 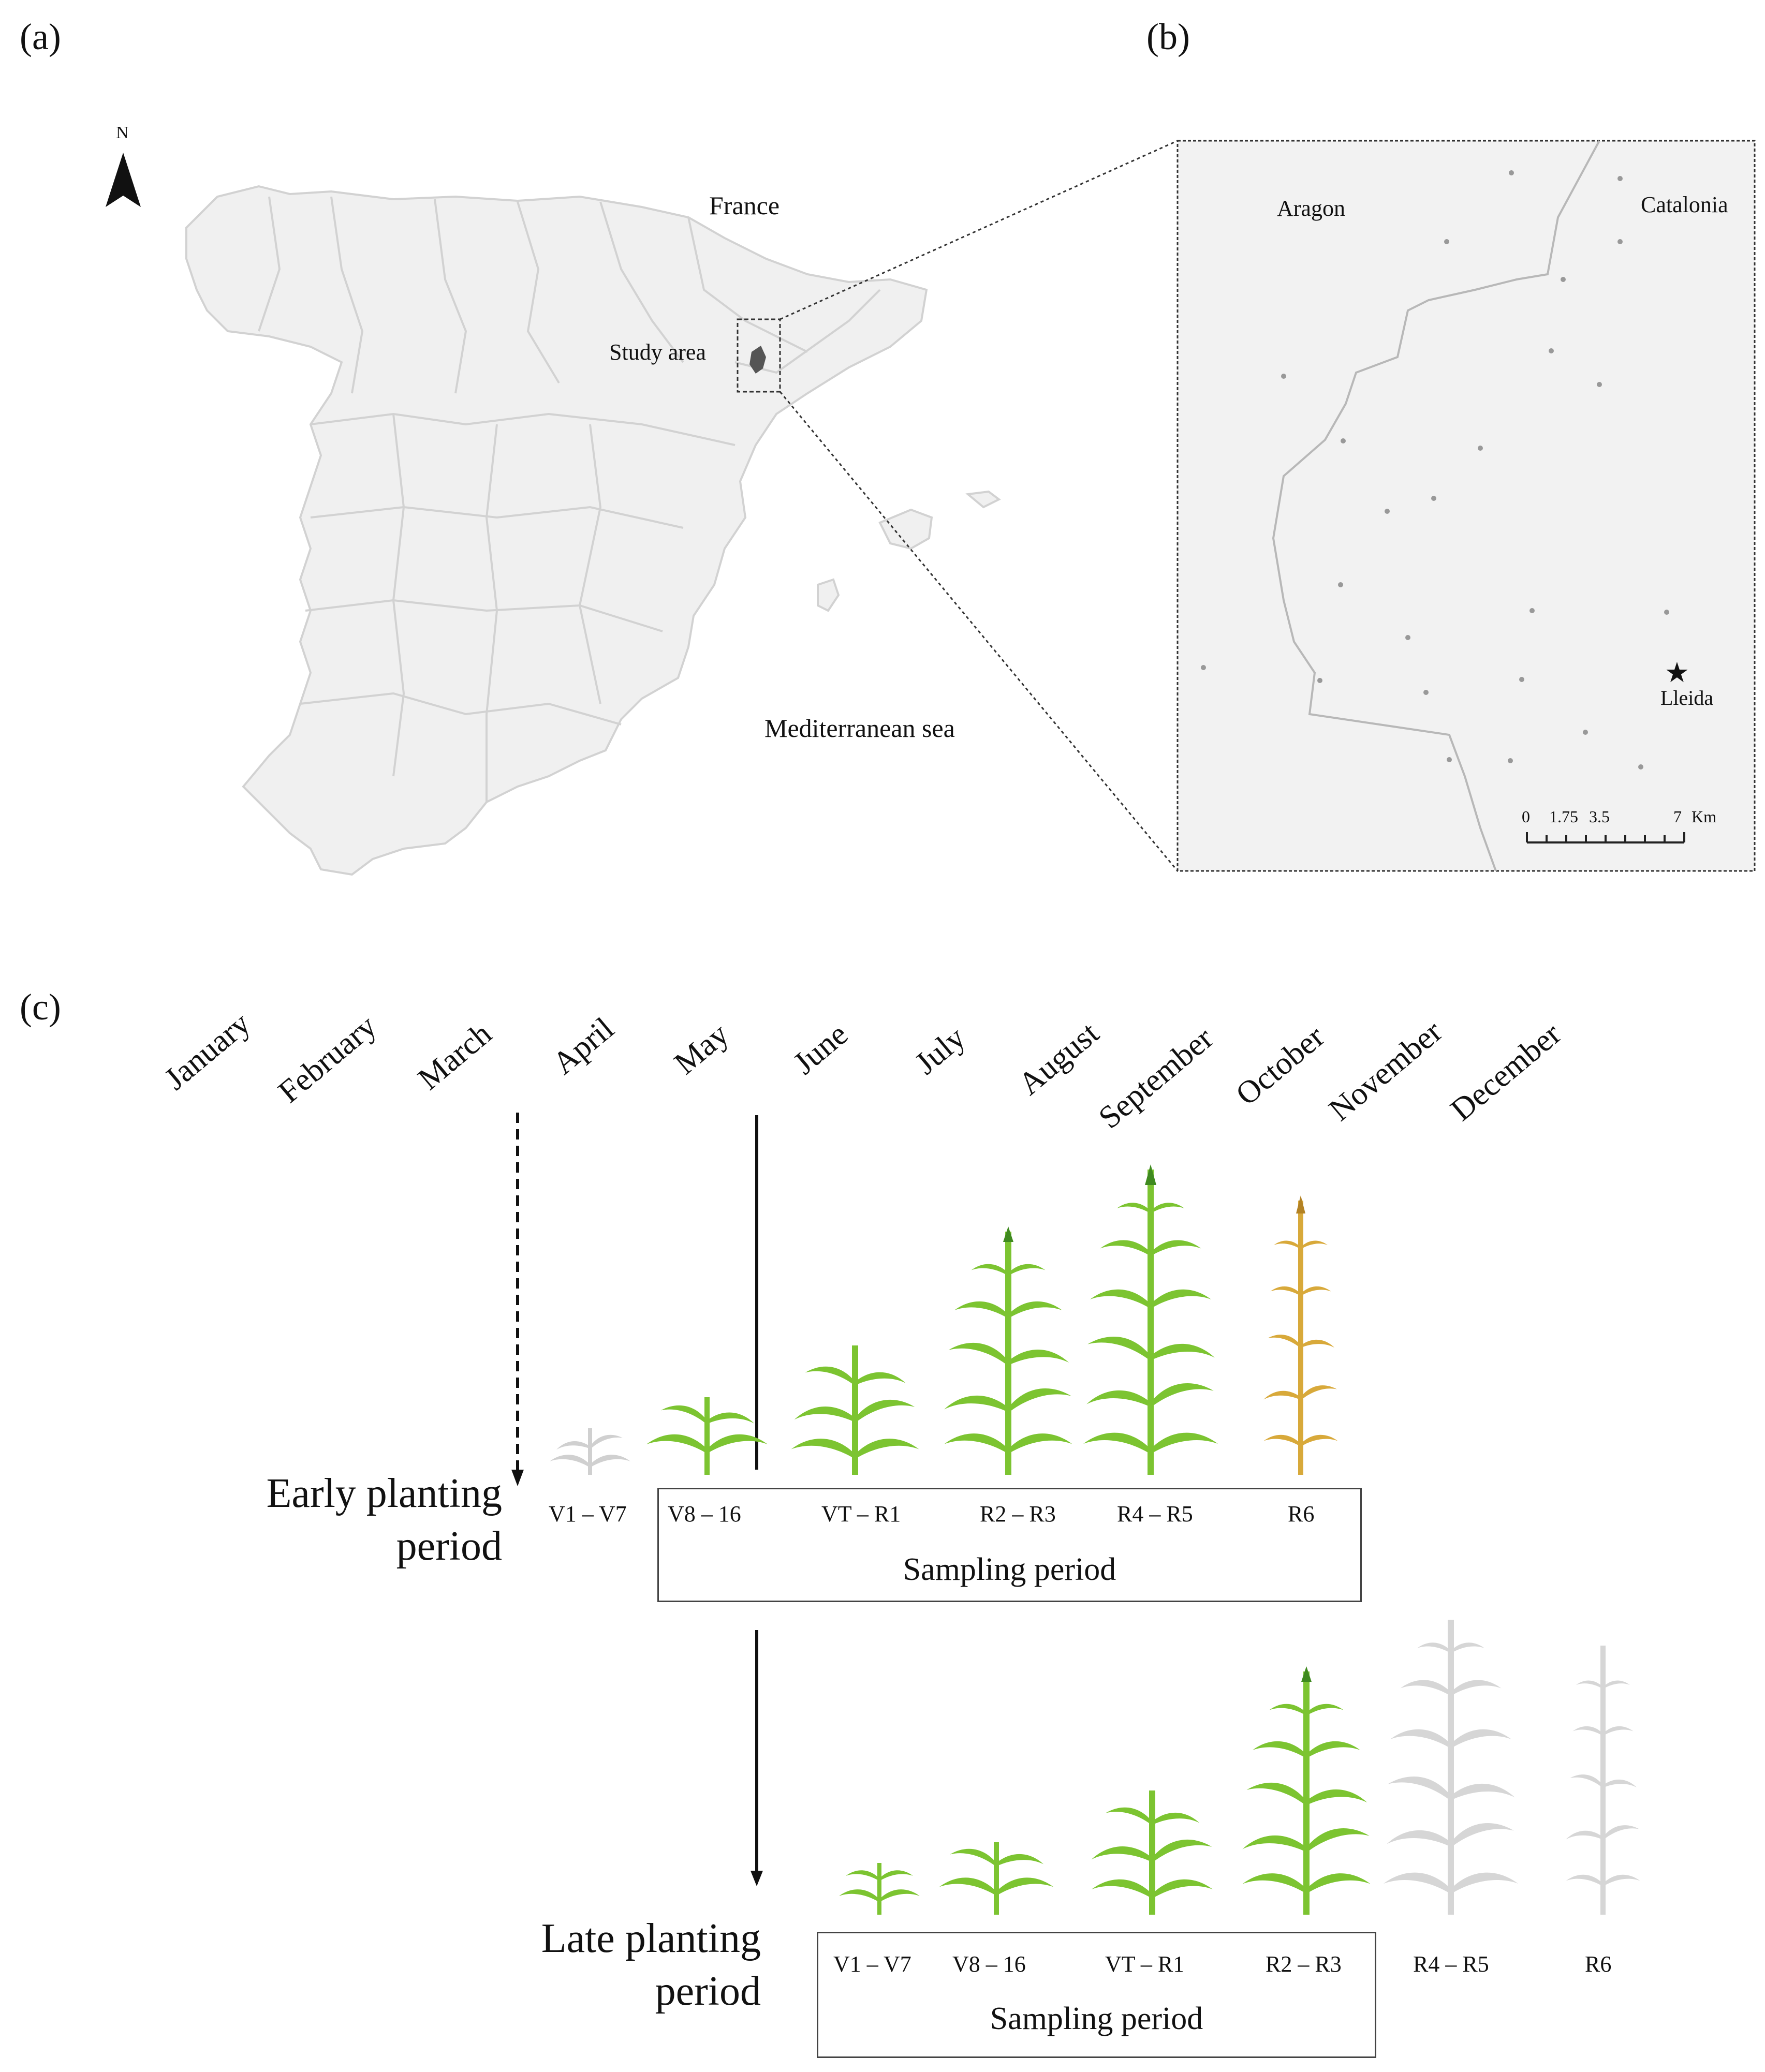 What do you see at coordinates (1018, 1514) in the screenshot?
I see `early-stage-r2-r3: R2 – R3` at bounding box center [1018, 1514].